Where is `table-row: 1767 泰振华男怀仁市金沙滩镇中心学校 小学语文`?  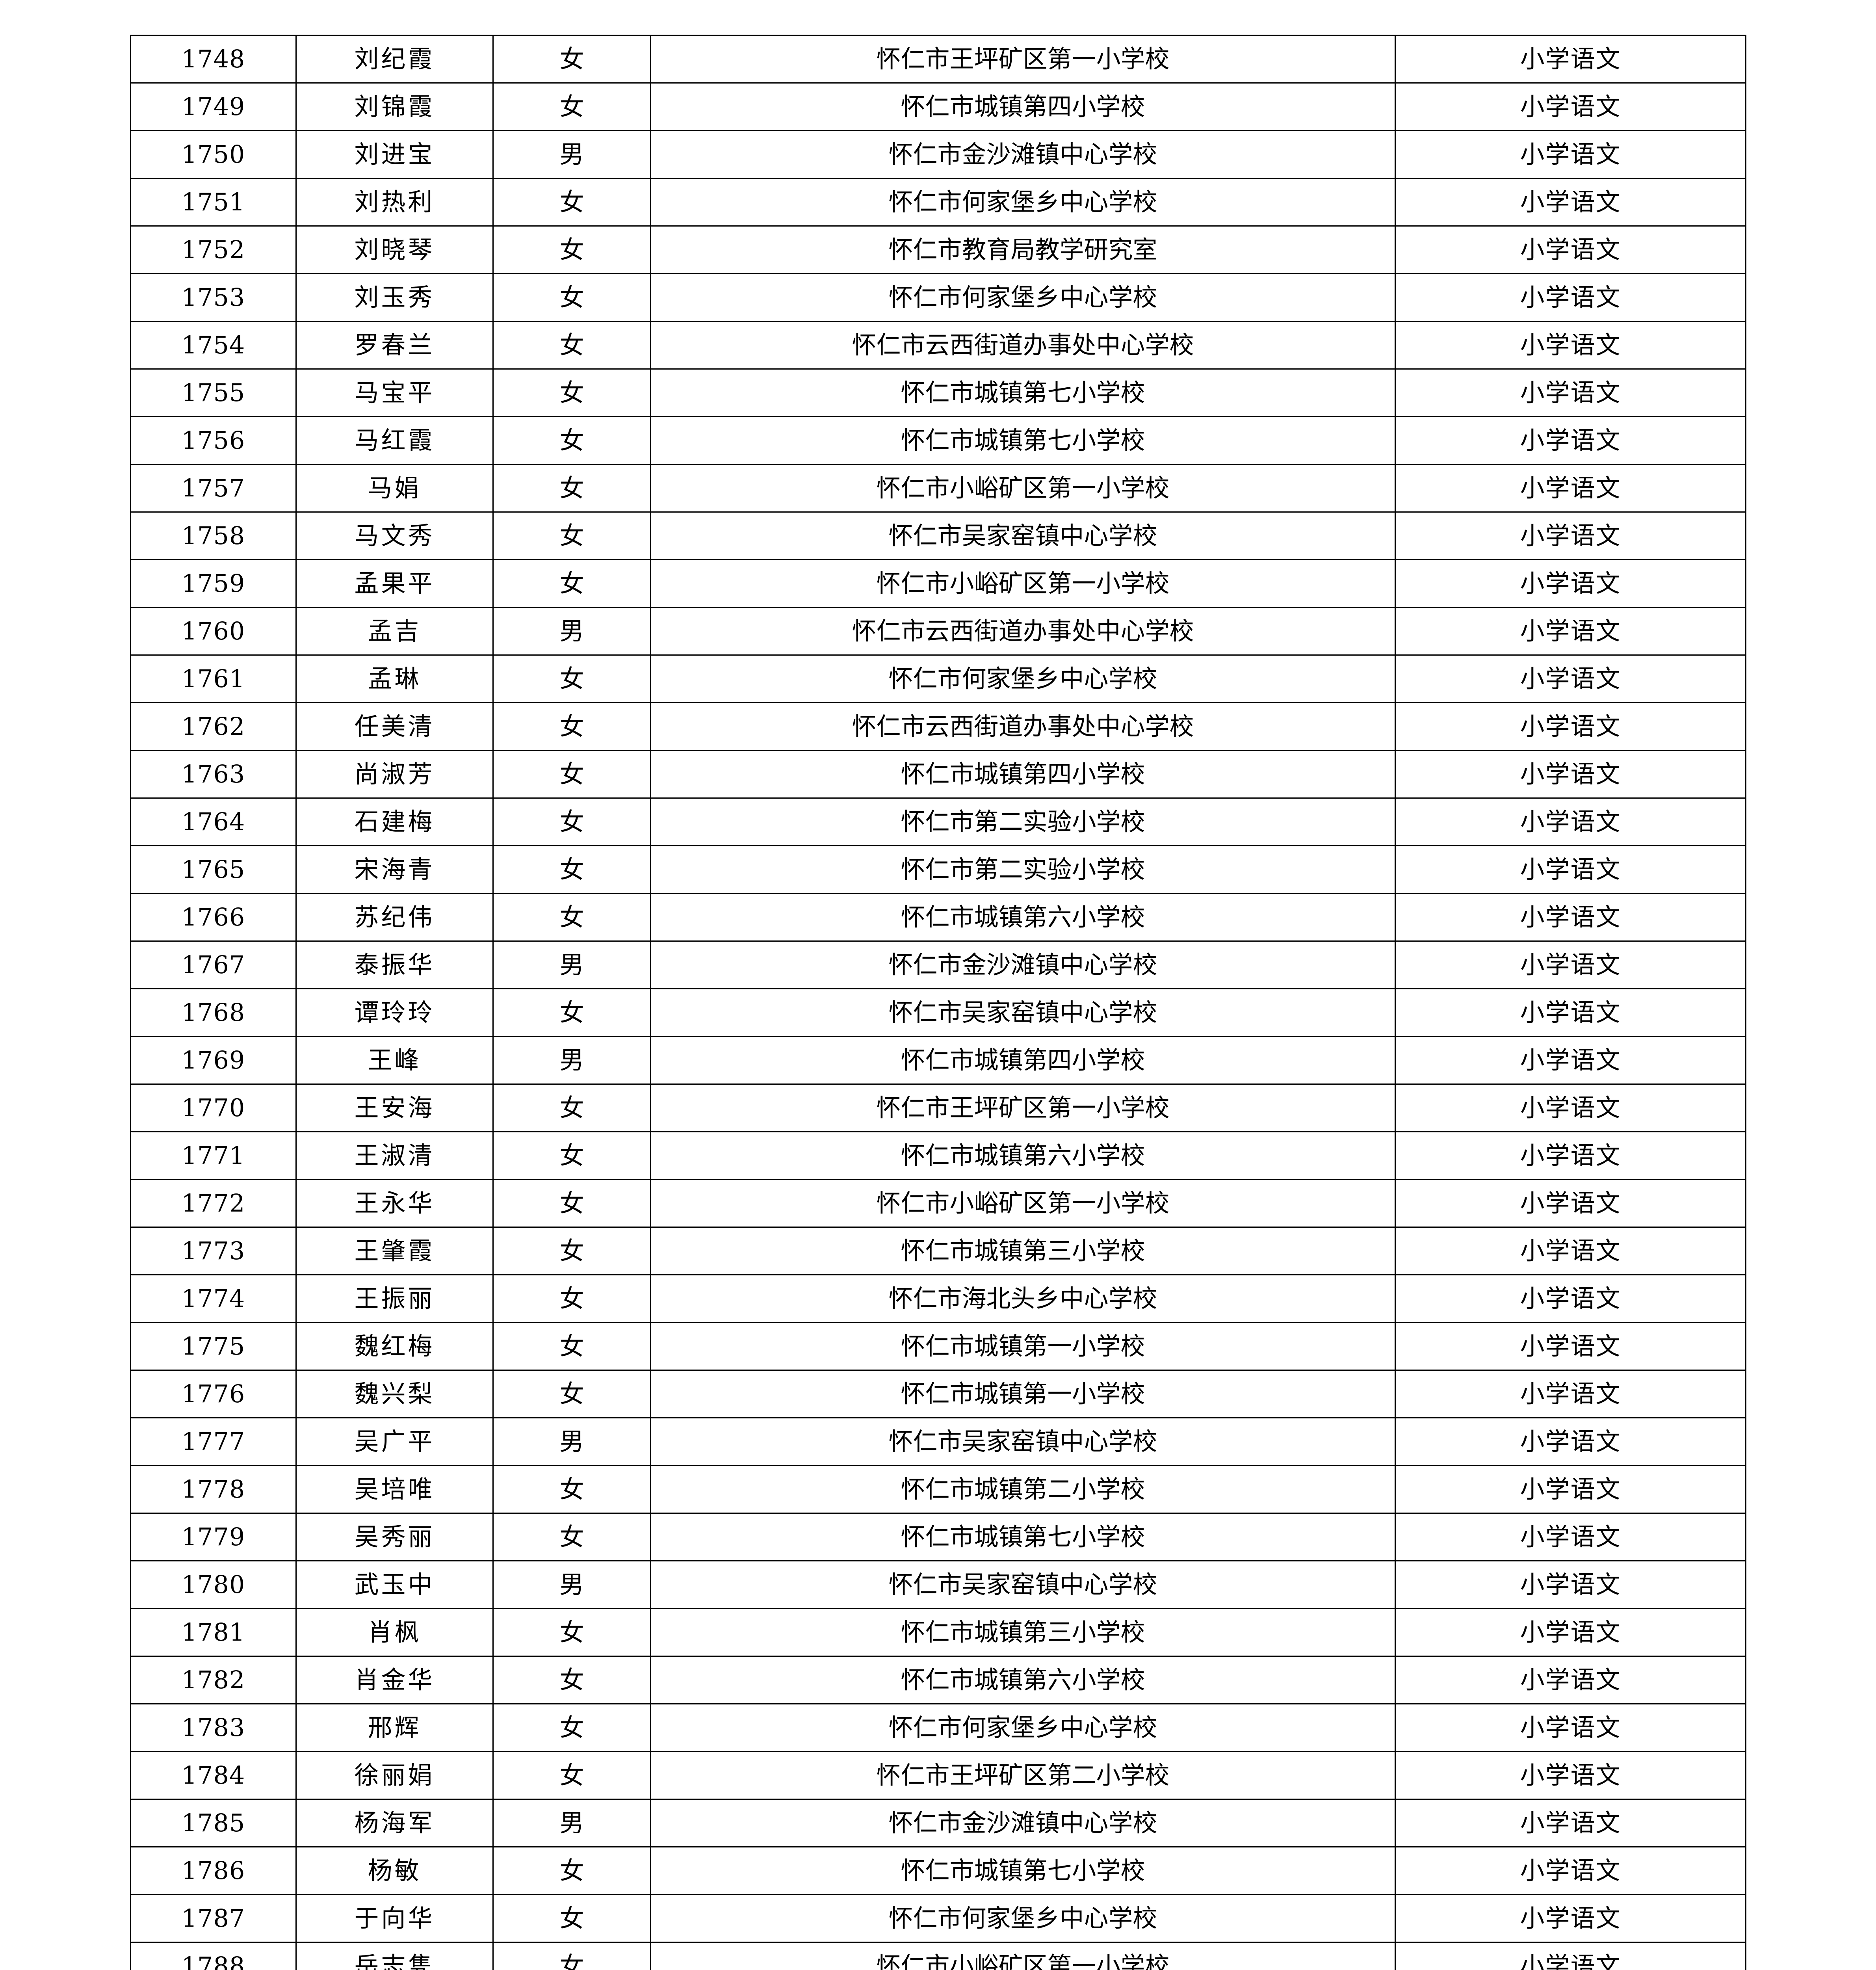 table-row: 1767 泰振华男怀仁市金沙滩镇中心学校 小学语文 is located at coordinates (938, 965).